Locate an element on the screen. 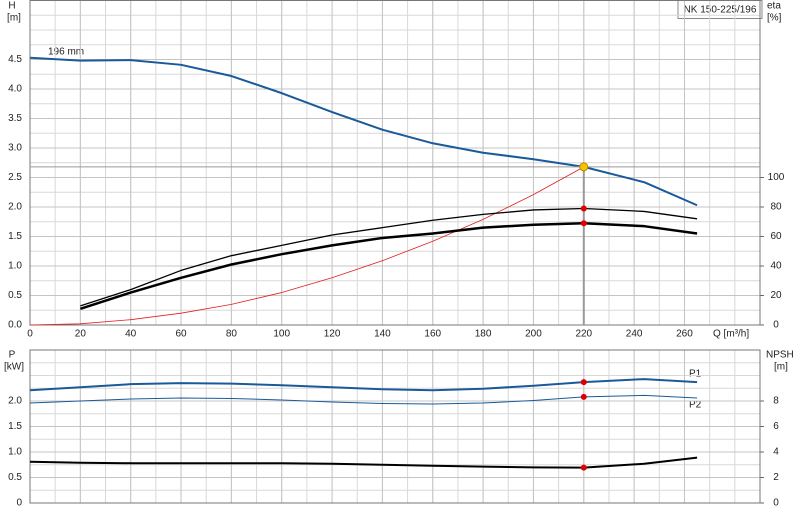 This screenshot has height=520, width=800. x-tick-label: 140 is located at coordinates (382, 334).